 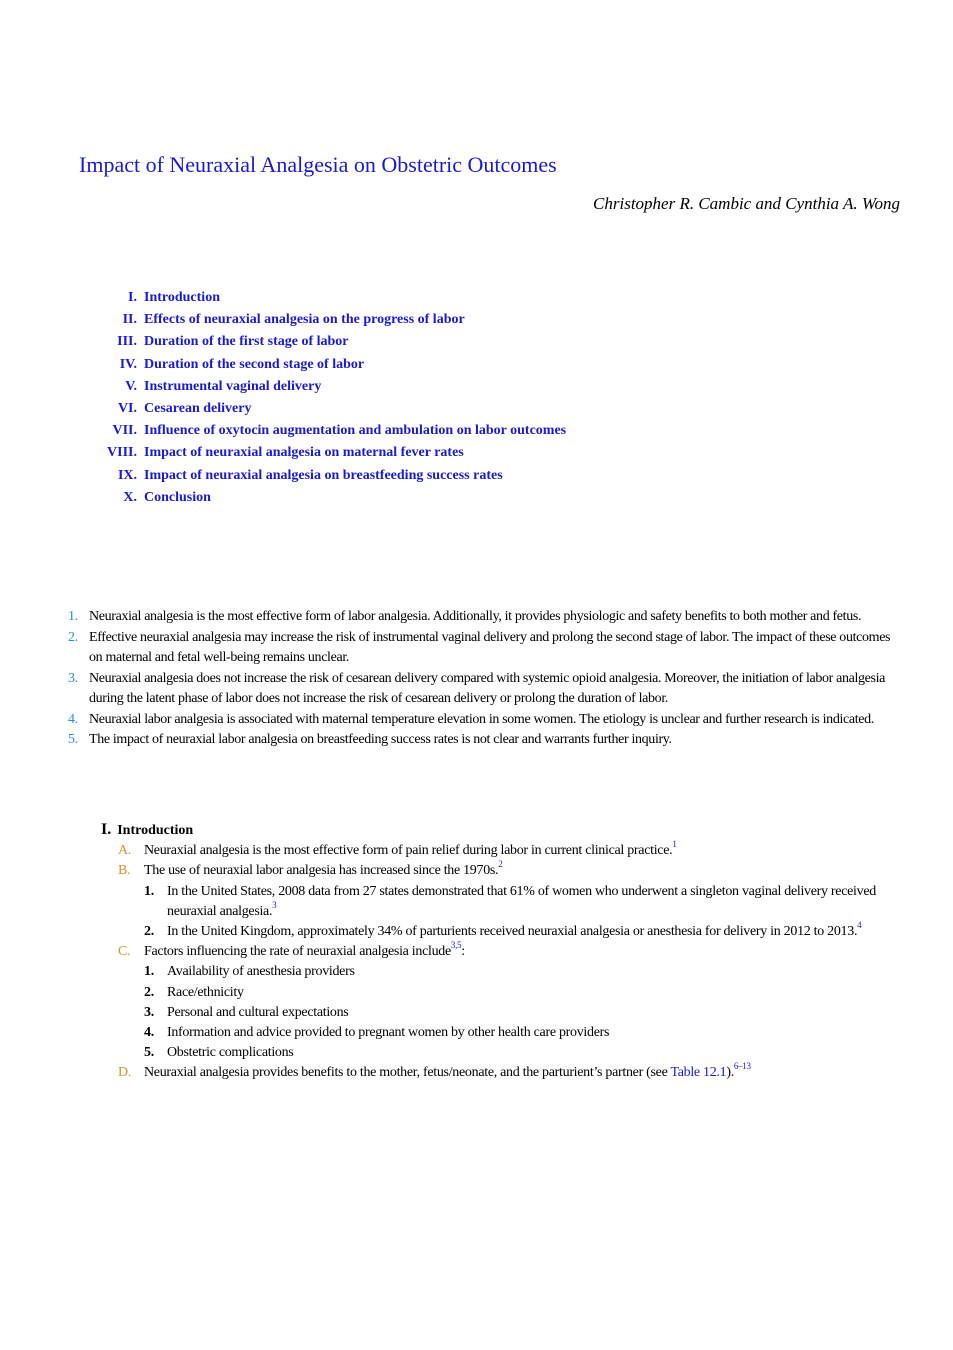 I want to click on outline-subitem: 1. Availability of anesthesia providers, so click(x=249, y=972).